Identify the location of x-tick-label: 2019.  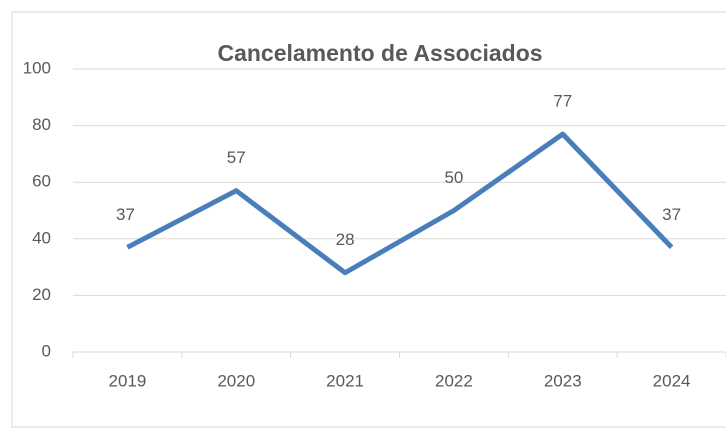
(128, 380).